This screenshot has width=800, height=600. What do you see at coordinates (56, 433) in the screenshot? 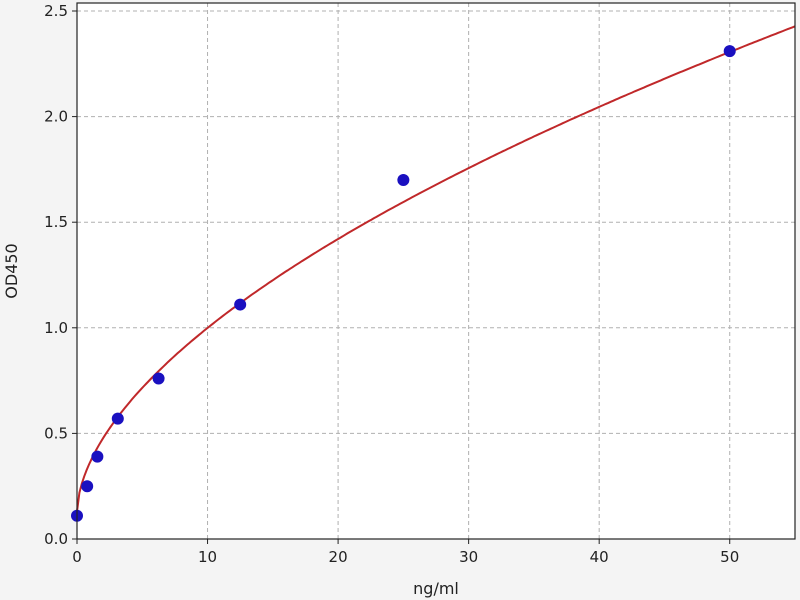
I see `y-tick-label: 0.5` at bounding box center [56, 433].